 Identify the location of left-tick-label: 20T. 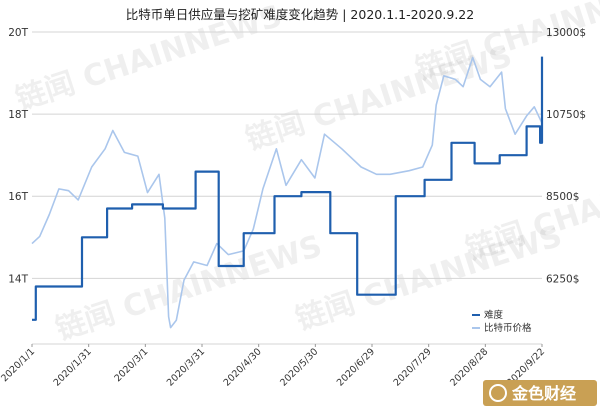
(18, 33).